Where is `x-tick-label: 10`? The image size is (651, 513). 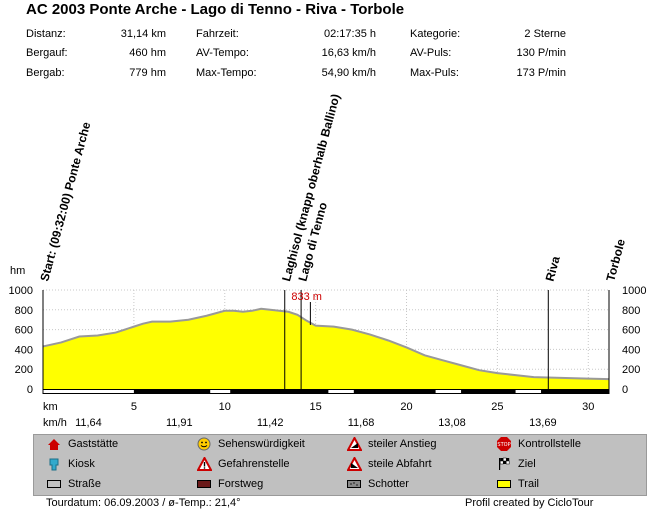 x-tick-label: 10 is located at coordinates (225, 407).